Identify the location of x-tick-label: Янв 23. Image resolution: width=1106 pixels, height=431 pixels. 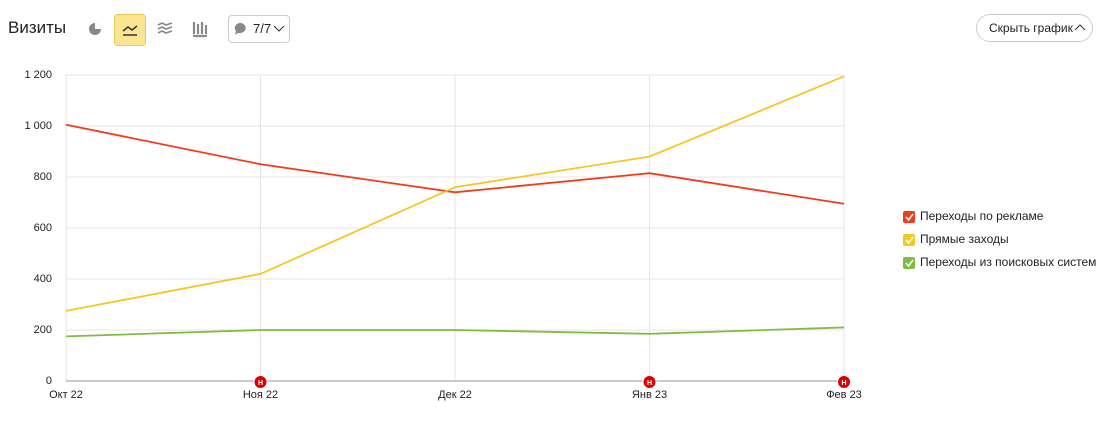
(649, 395).